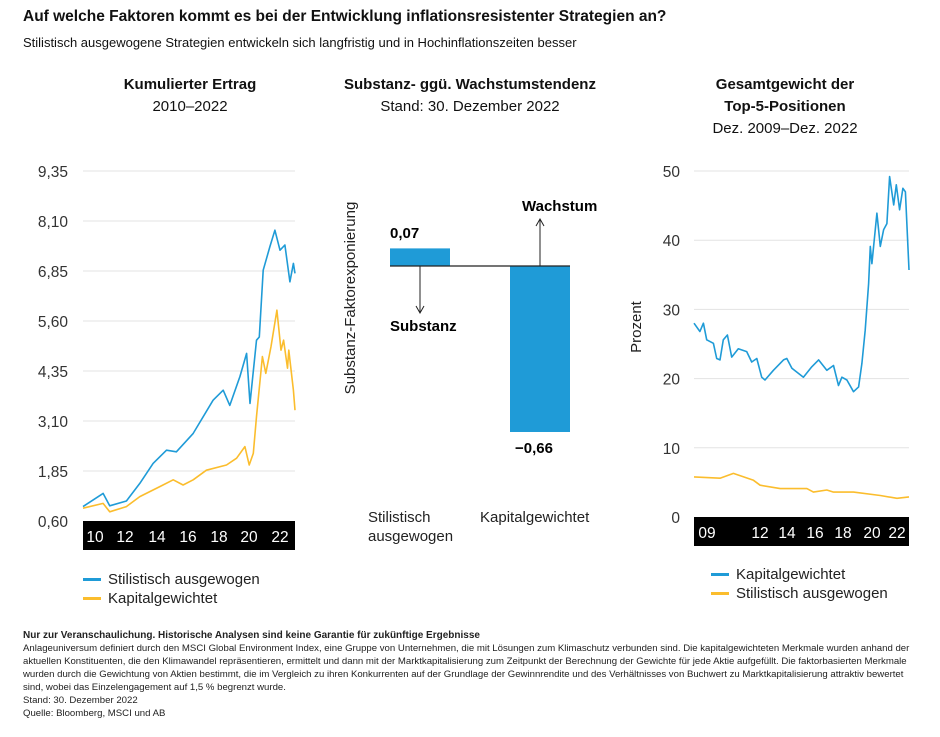 The image size is (940, 737). Describe the element at coordinates (95, 537) in the screenshot. I see `x-tick-label: 10` at that location.